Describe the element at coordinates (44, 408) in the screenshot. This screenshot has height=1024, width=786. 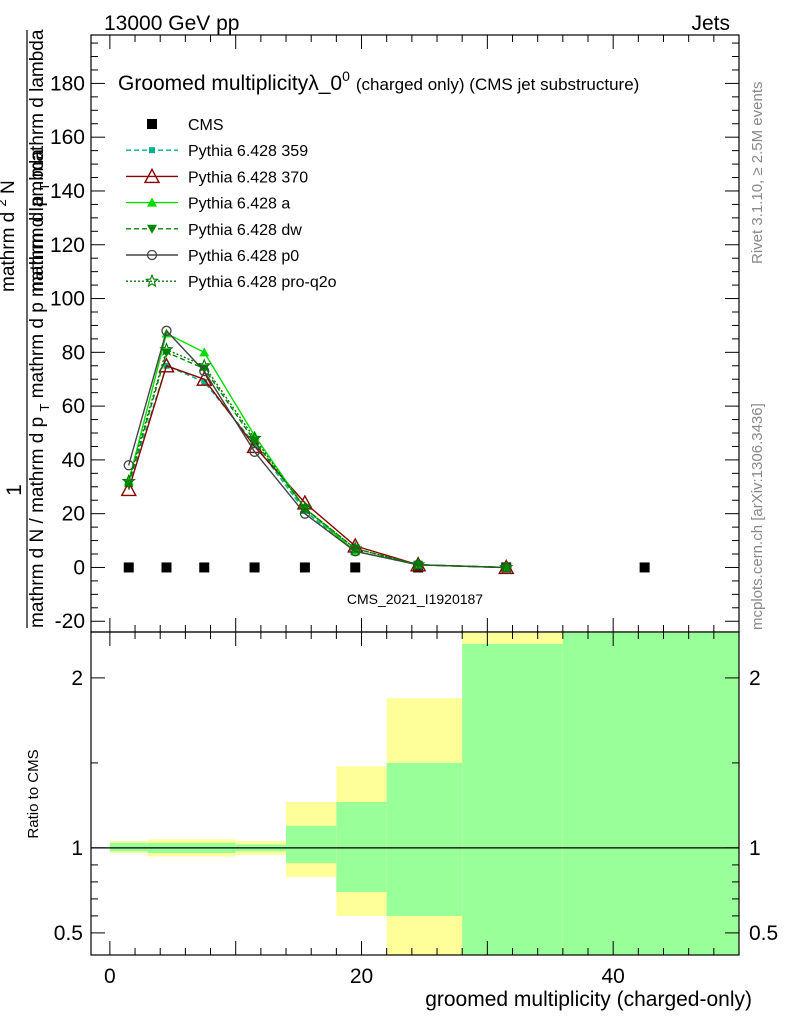
I see `ylabel-den-sub: T` at that location.